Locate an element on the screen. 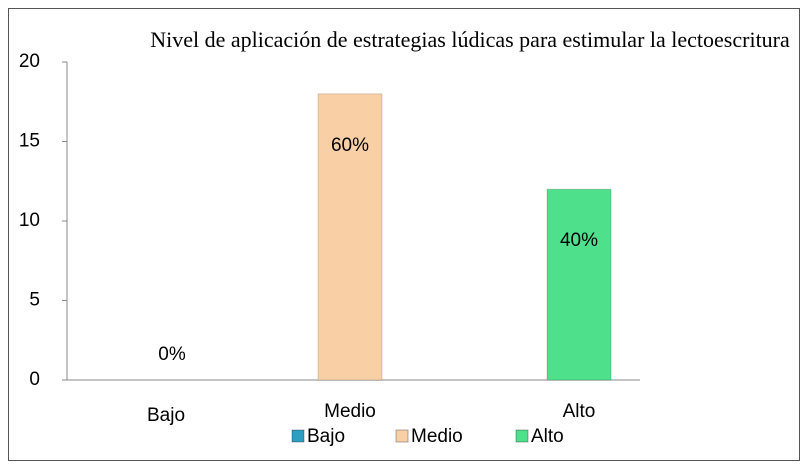 The height and width of the screenshot is (469, 808). legend-label: Medio is located at coordinates (437, 436).